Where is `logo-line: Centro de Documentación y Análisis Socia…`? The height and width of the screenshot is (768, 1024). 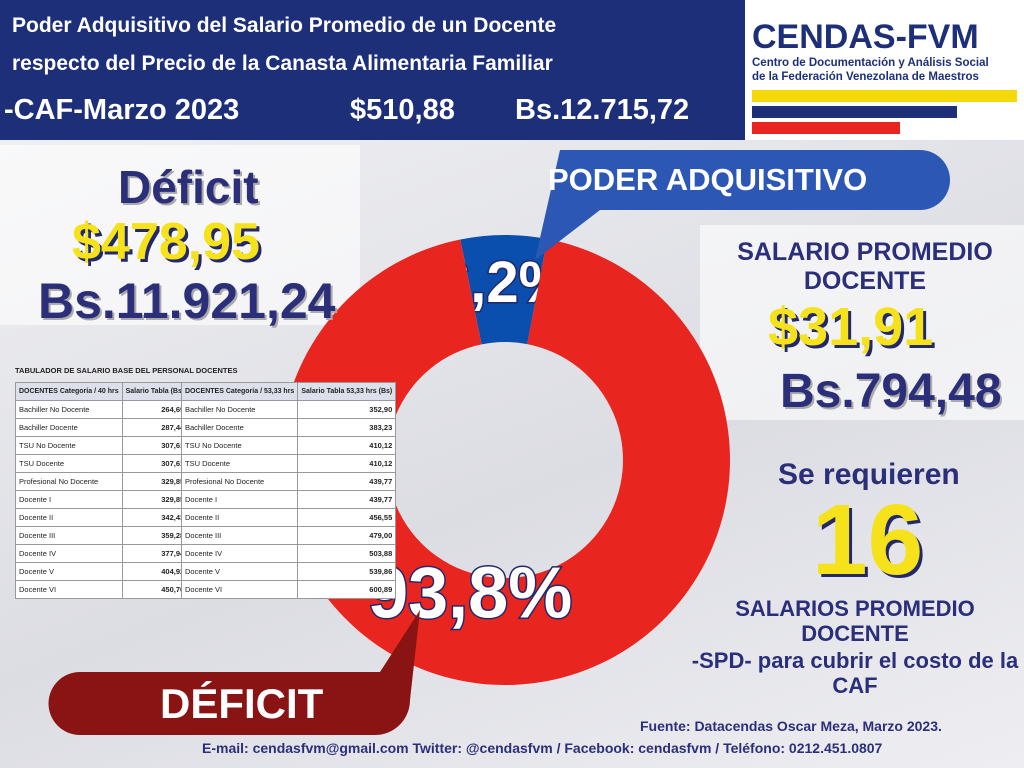 logo-line: Centro de Documentación y Análisis Socia… is located at coordinates (870, 63).